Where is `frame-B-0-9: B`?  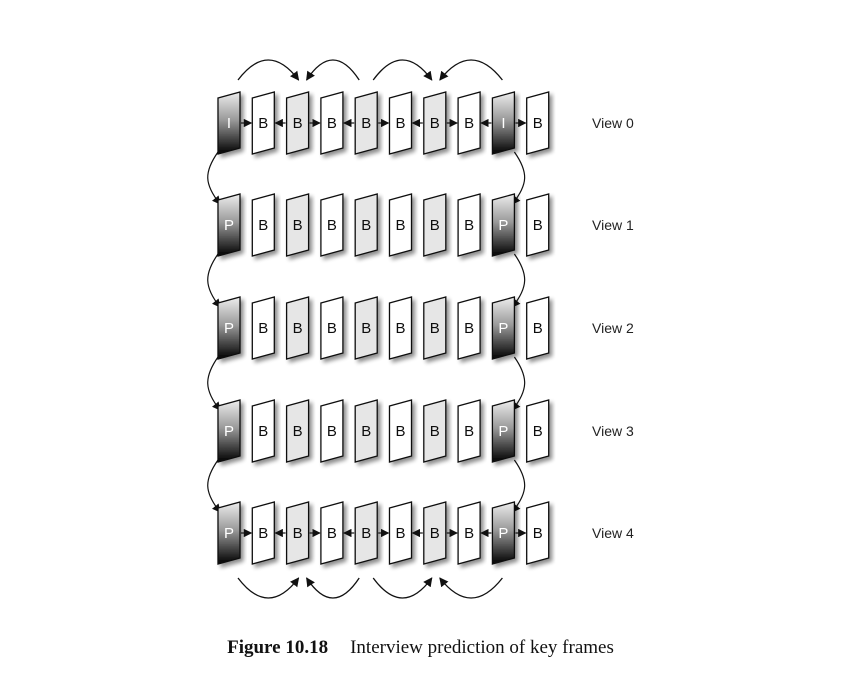 frame-B-0-9: B is located at coordinates (538, 123).